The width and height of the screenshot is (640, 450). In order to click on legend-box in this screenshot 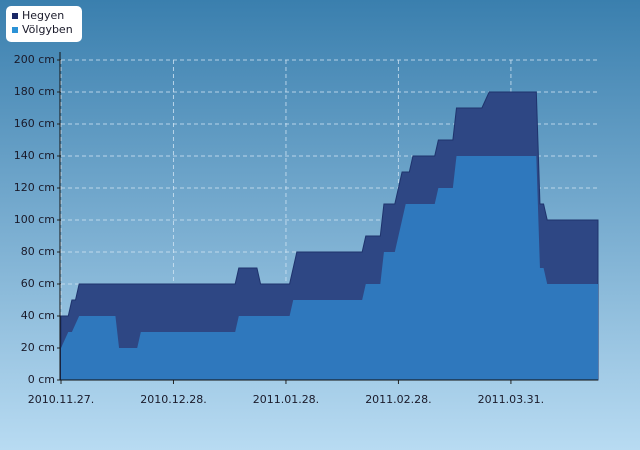, I will do `click(44, 24)`.